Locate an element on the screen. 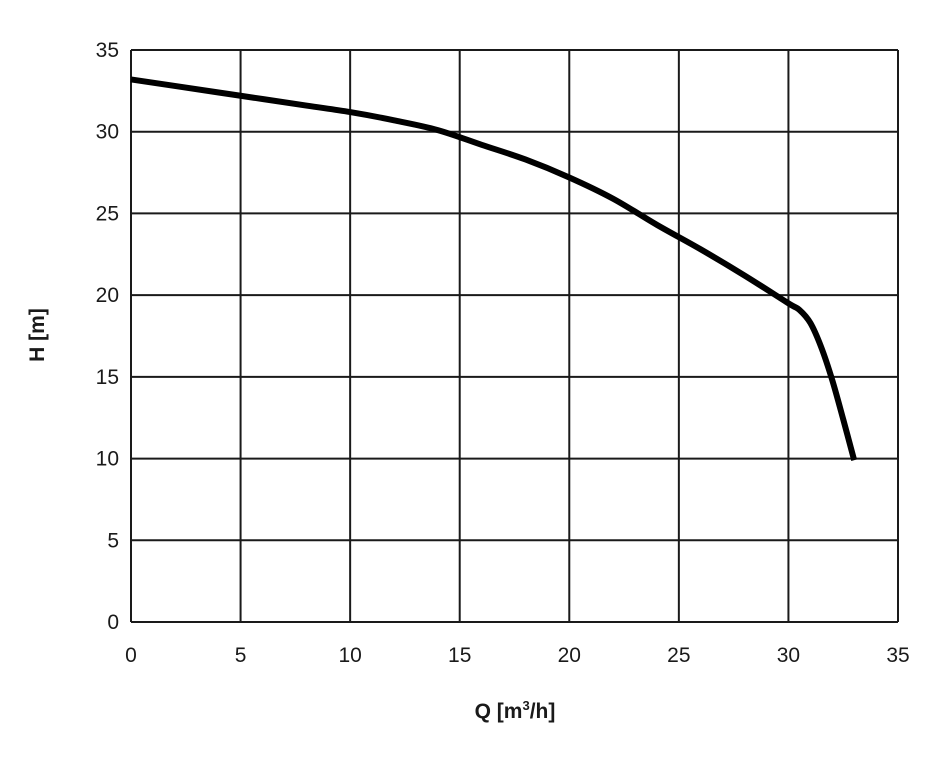 The image size is (930, 760). x-tick-label: 20 is located at coordinates (569, 655).